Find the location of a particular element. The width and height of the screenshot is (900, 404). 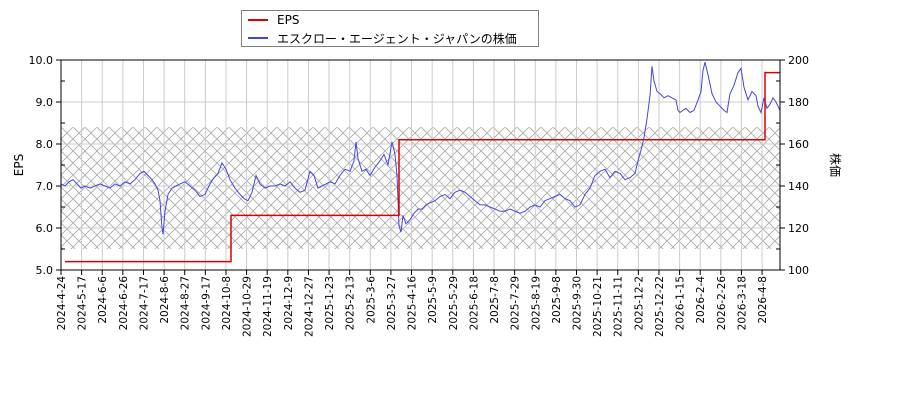

legend: EPS エスクロー・エージェント・ジャパンの株価 is located at coordinates (390, 28).